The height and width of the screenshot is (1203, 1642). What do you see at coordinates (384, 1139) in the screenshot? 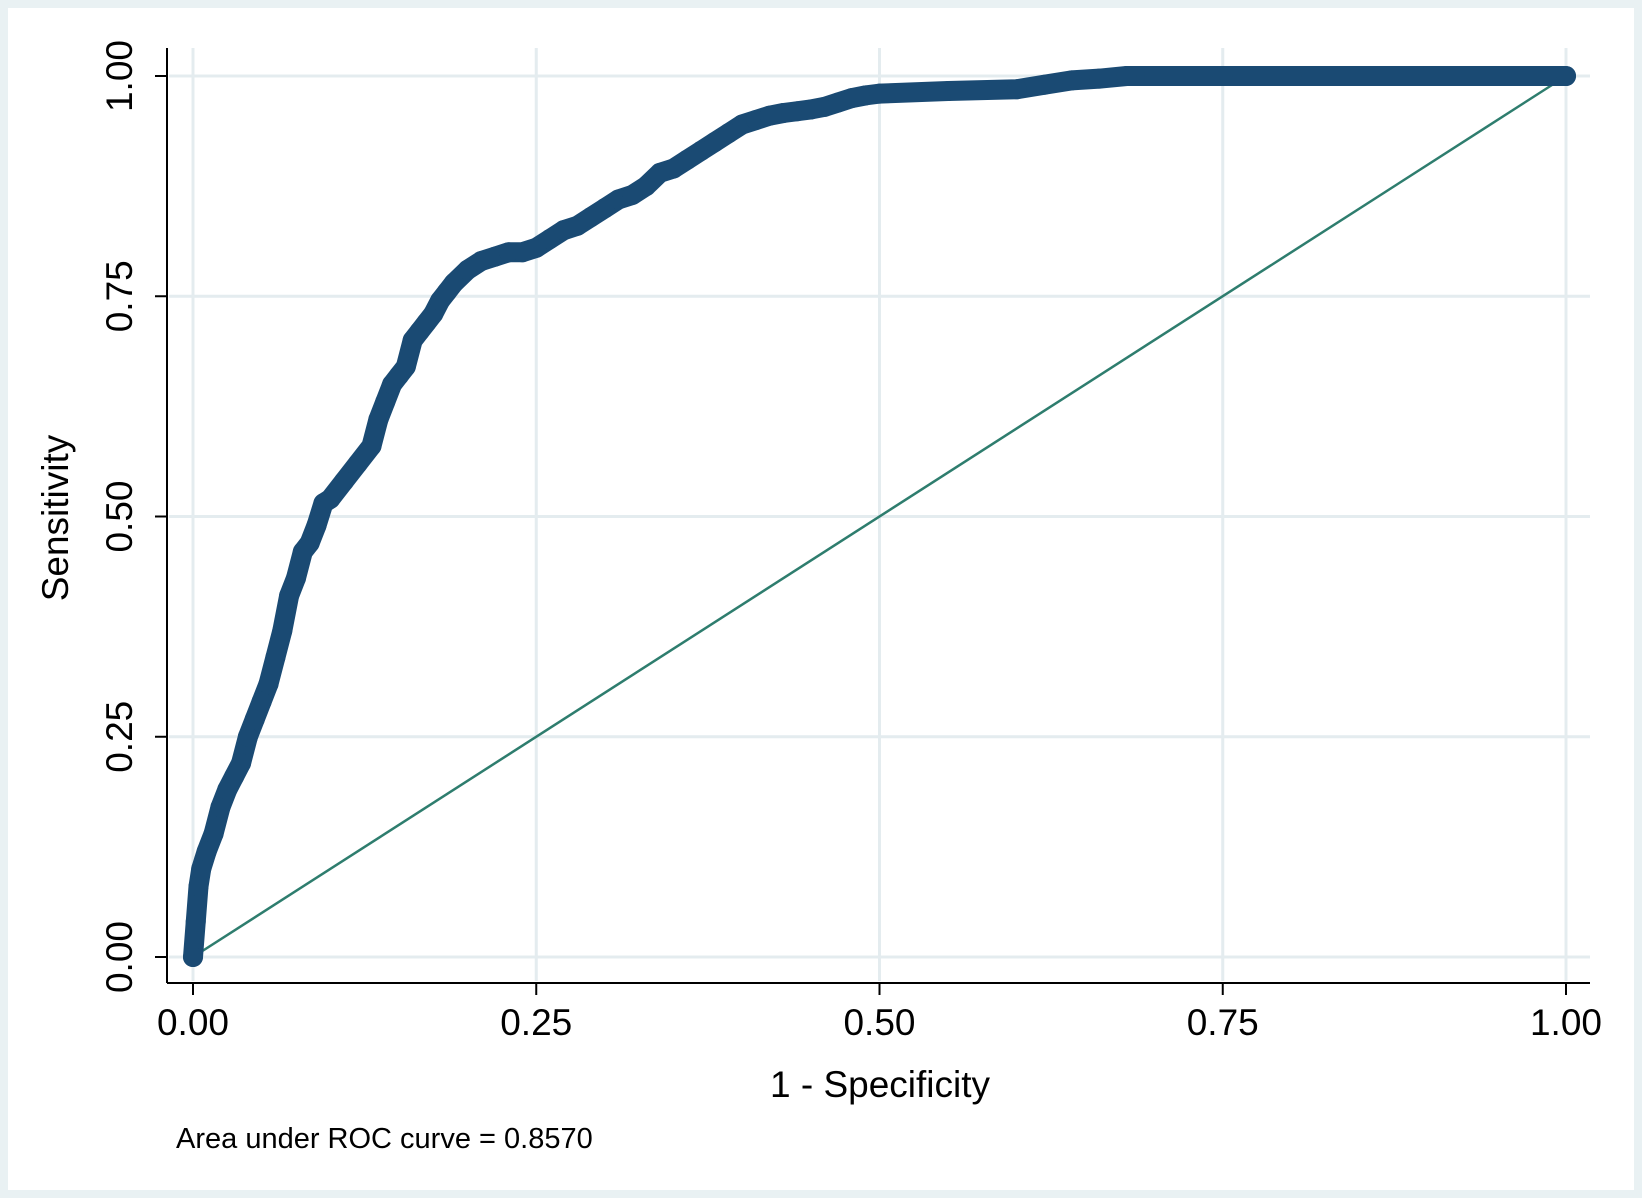
I see `auc-note: Area under ROC curve = 0.8570` at bounding box center [384, 1139].